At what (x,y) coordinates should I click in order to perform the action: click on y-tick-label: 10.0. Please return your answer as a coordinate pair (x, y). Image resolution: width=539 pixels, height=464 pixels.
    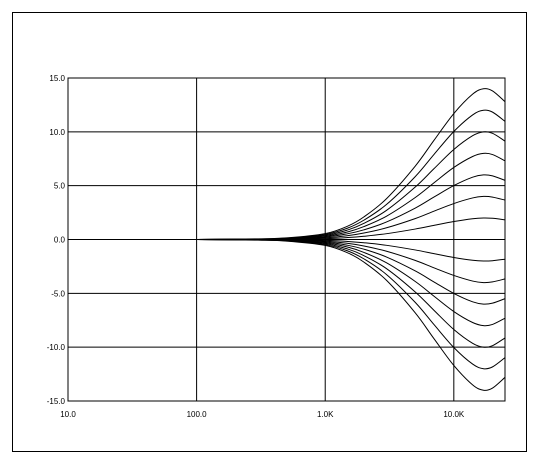
    Looking at the image, I should click on (57, 132).